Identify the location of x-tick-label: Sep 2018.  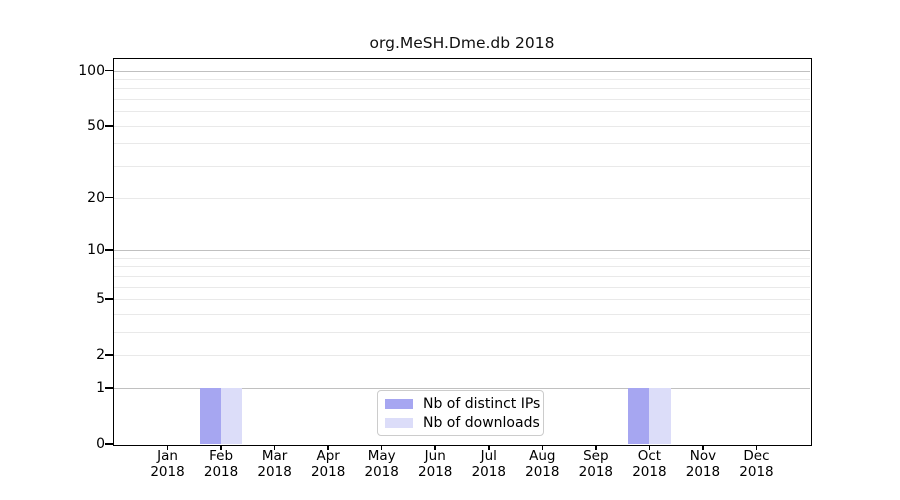
(596, 464).